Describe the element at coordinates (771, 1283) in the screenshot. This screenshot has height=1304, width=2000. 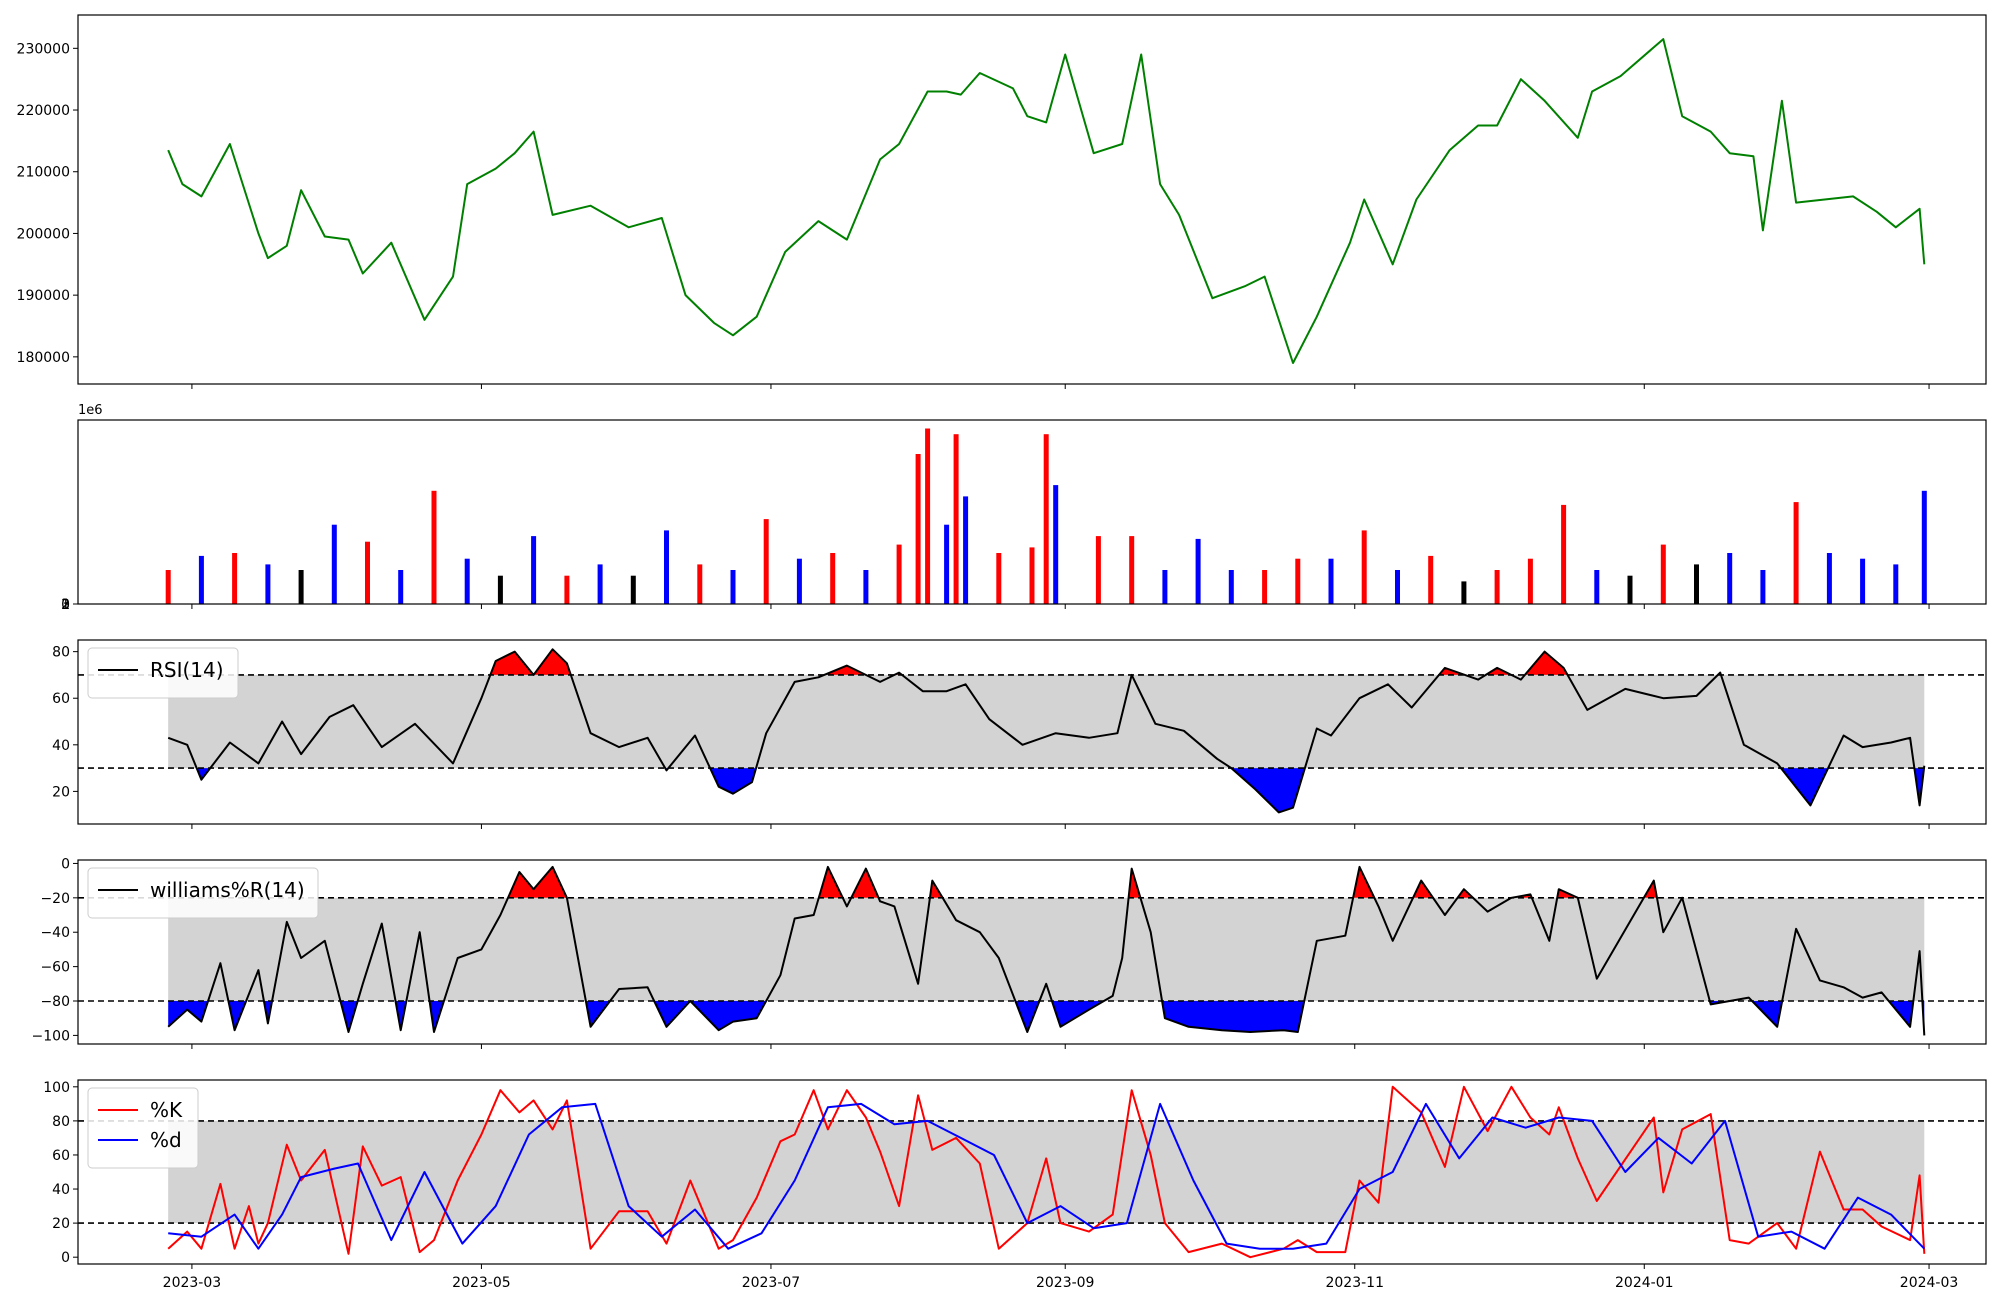
I see `xtick-label: 2023-07` at that location.